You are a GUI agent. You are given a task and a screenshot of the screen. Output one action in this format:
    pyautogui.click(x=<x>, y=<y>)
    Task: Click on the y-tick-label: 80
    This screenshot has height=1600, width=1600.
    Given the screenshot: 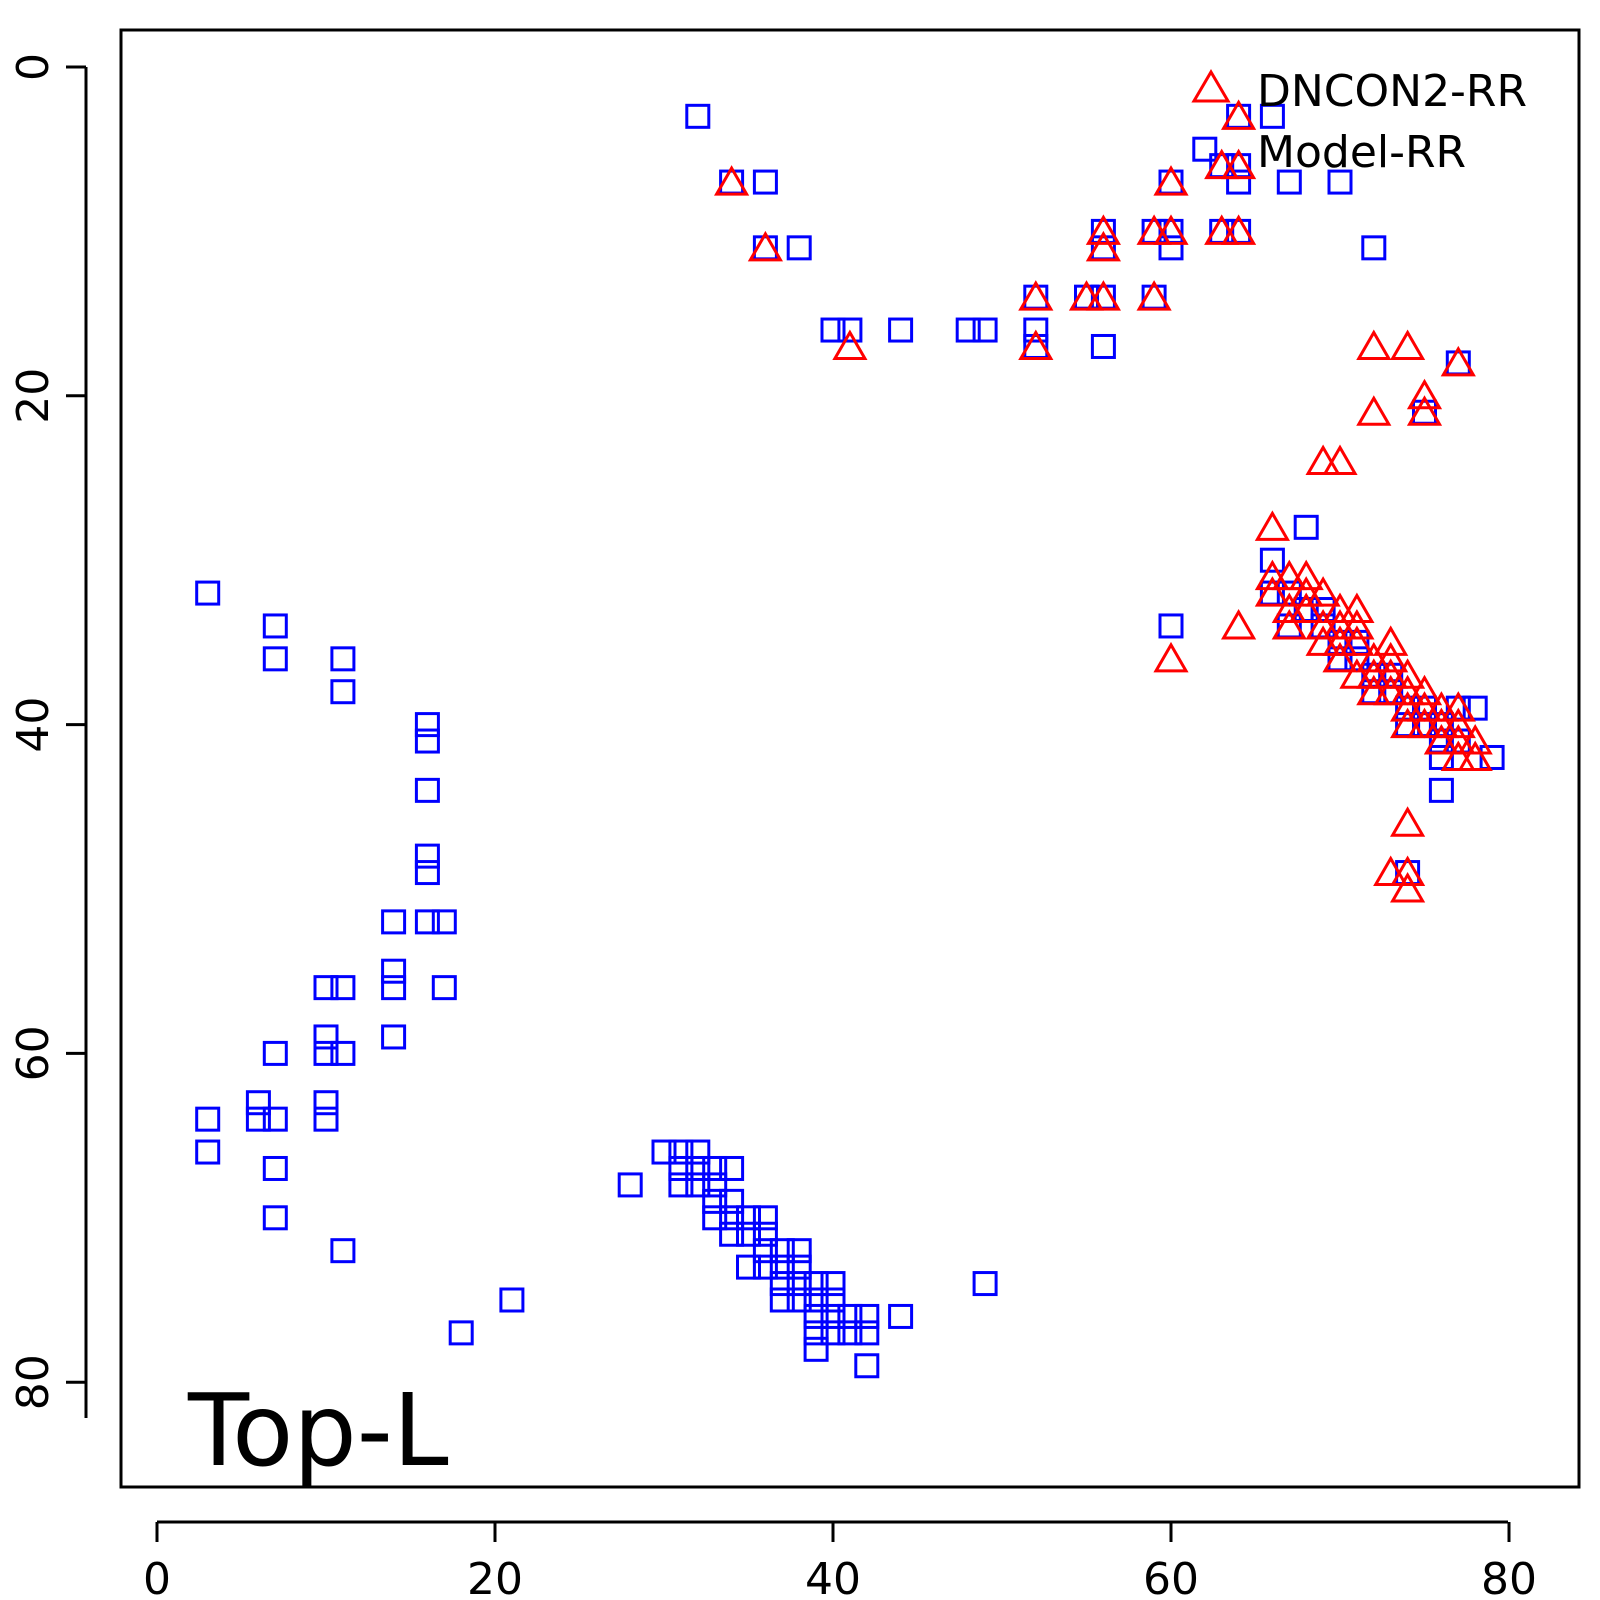 What is the action you would take?
    pyautogui.click(x=33, y=1382)
    